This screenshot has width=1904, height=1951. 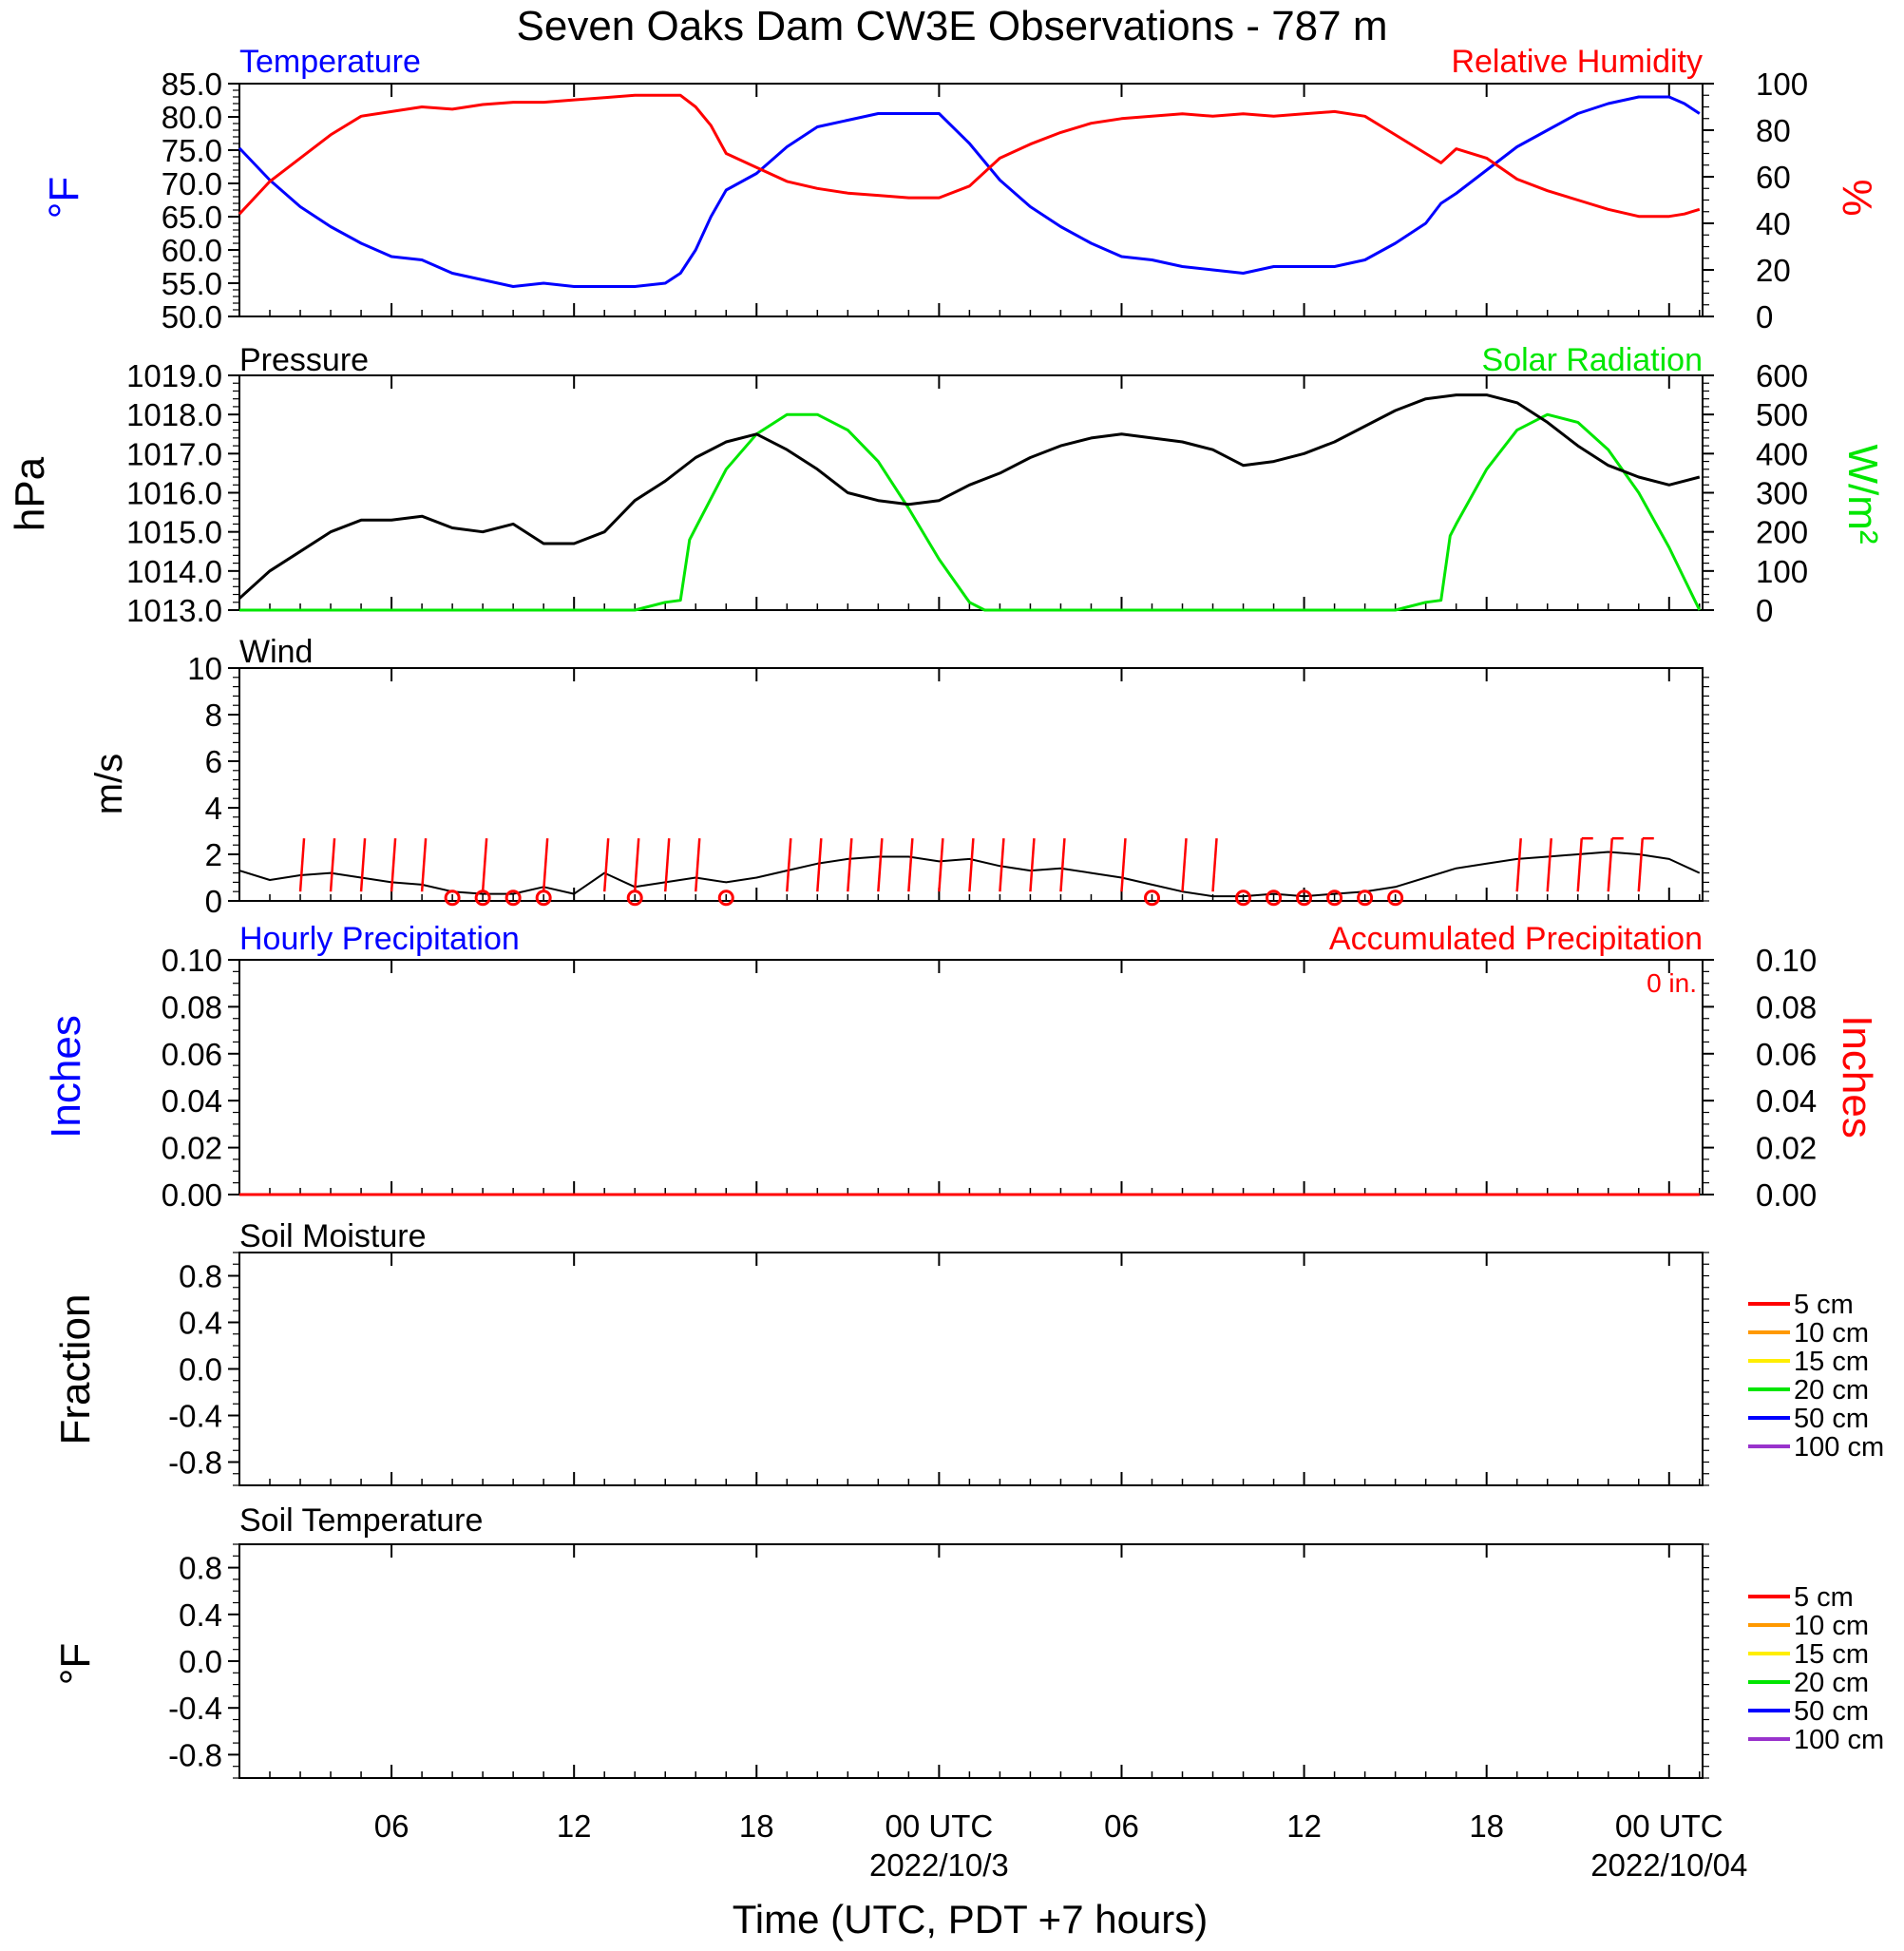 What do you see at coordinates (1857, 197) in the screenshot?
I see `humidity-y-label: %` at bounding box center [1857, 197].